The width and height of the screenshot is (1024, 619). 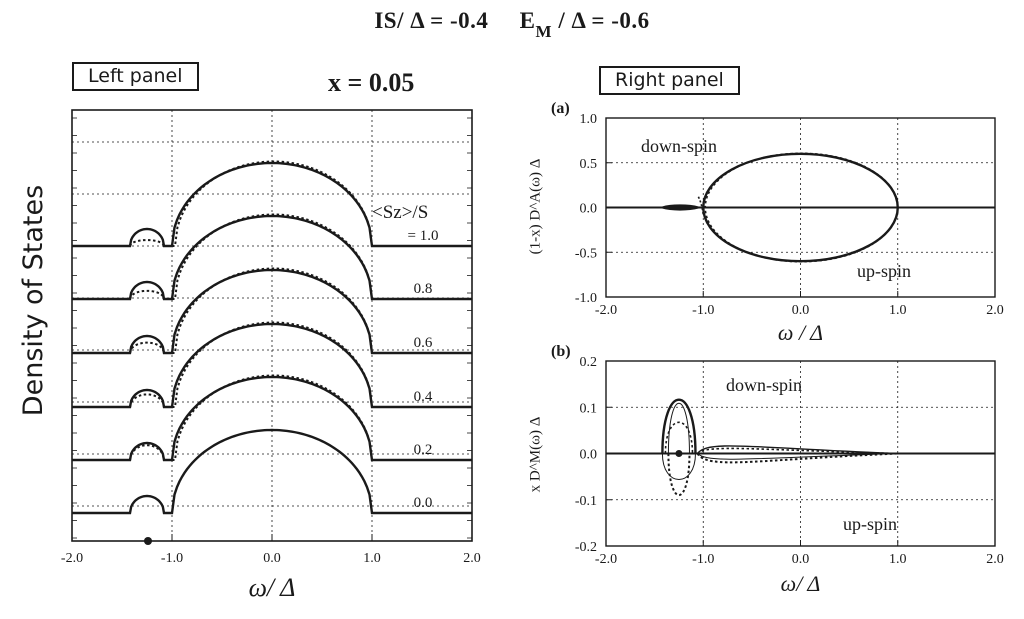 I want to click on a-y-tick-label: 0.0, so click(x=589, y=209).